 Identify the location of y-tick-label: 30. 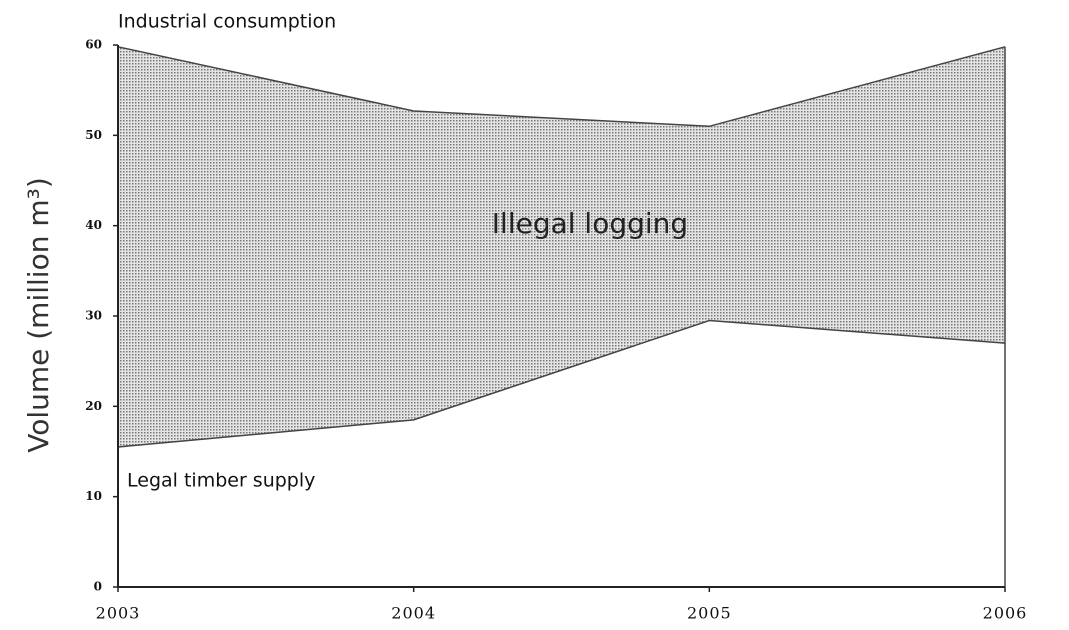
(93, 316).